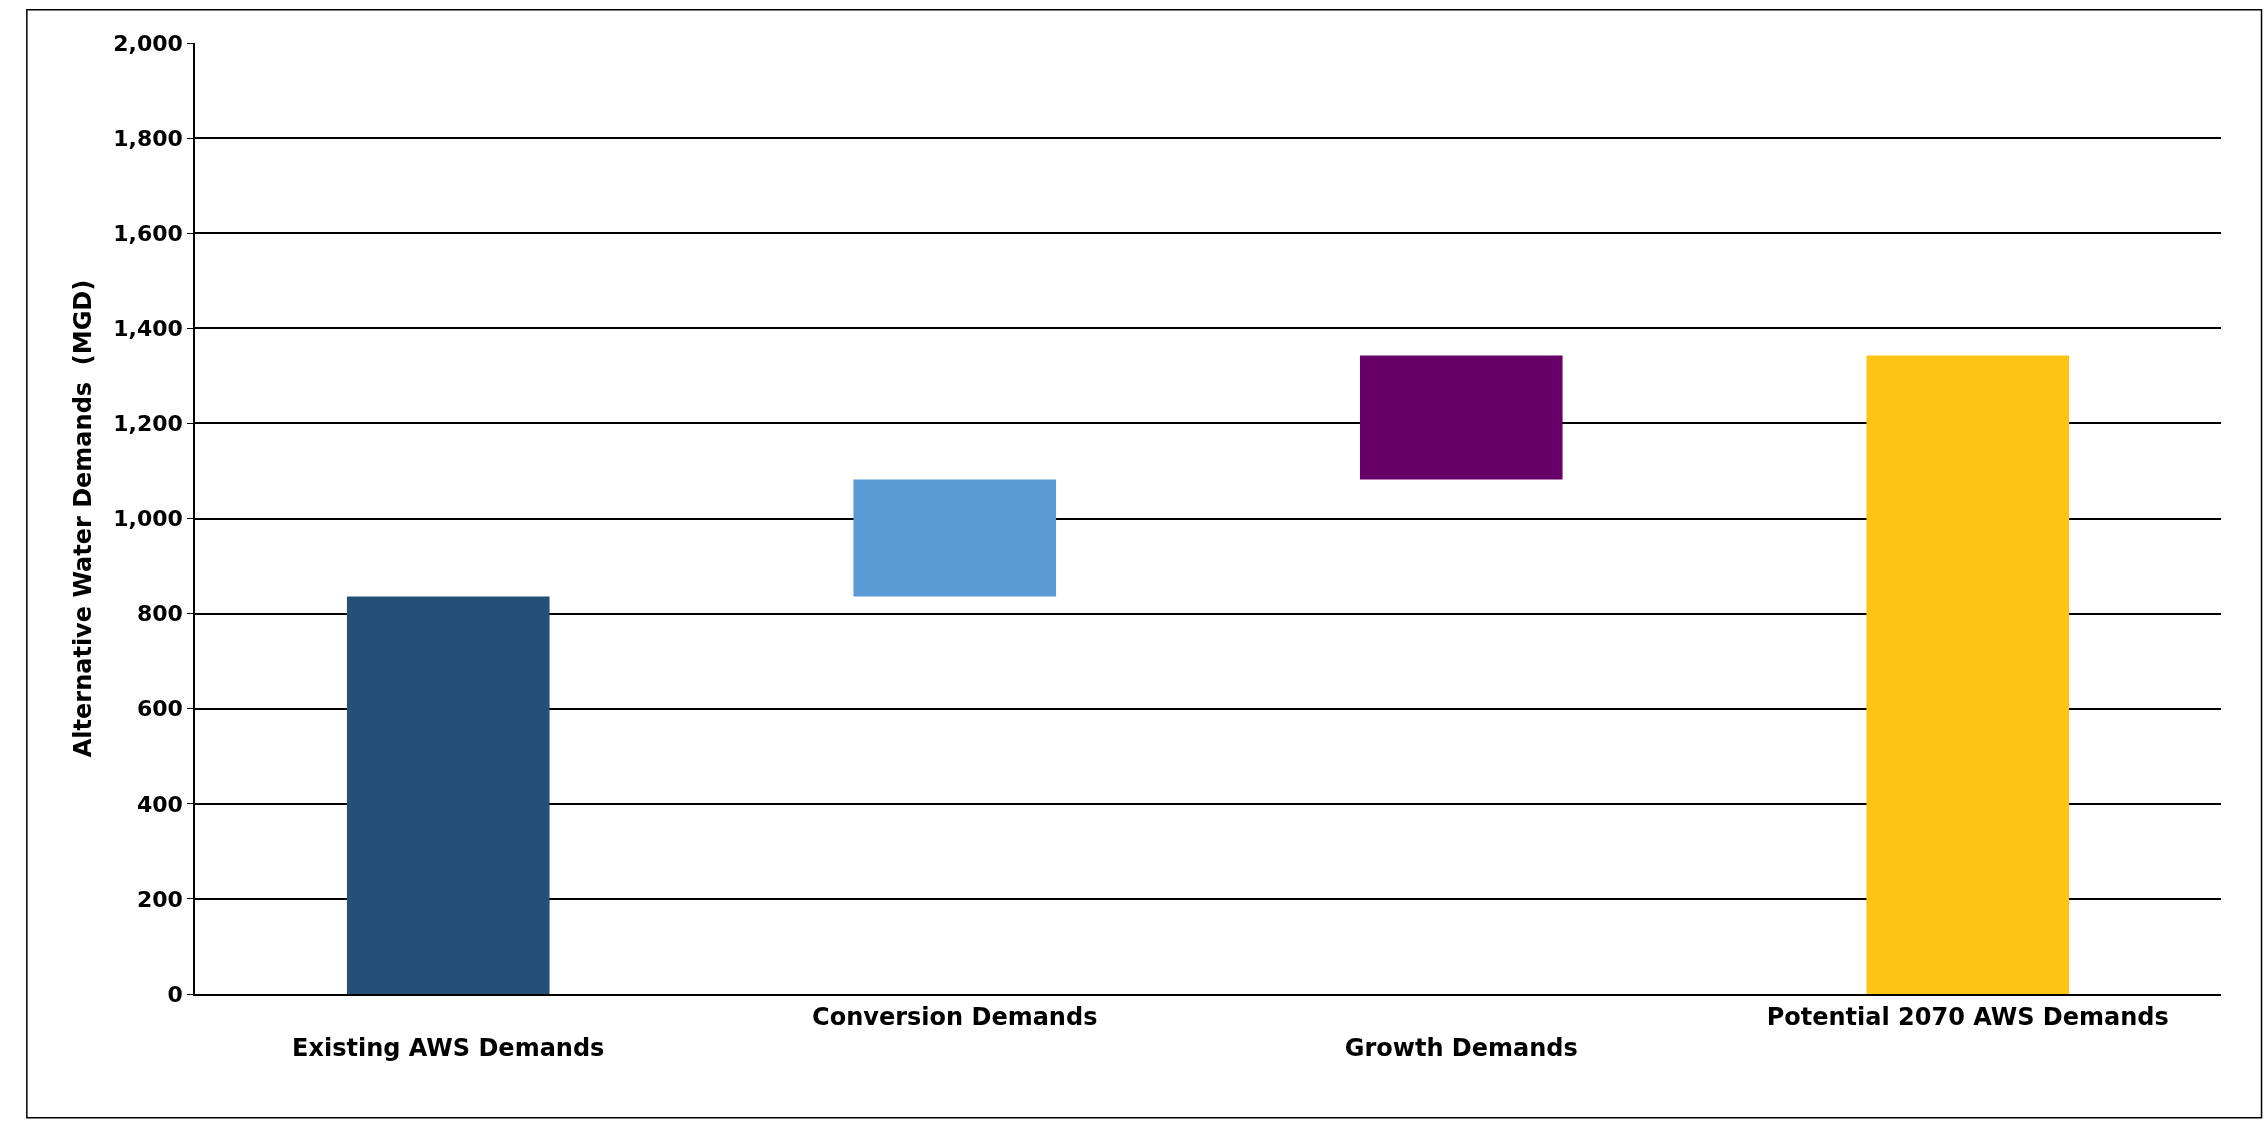 The width and height of the screenshot is (2266, 1128). What do you see at coordinates (159, 899) in the screenshot?
I see `y-tick-label: 200` at bounding box center [159, 899].